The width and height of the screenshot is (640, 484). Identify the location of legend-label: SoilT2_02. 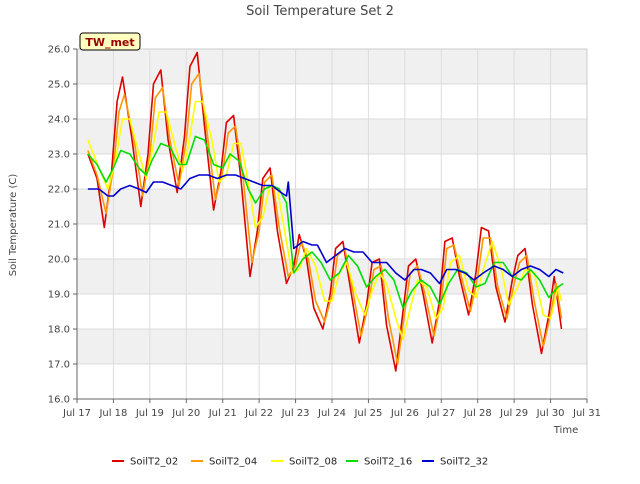
(154, 462).